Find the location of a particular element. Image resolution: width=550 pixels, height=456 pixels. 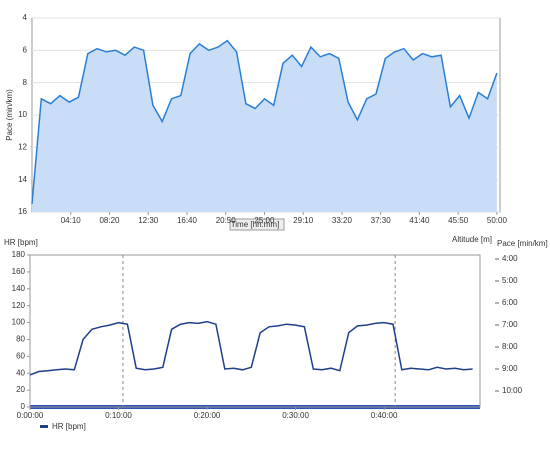

y2-tick-label: 4:00 is located at coordinates (510, 258).